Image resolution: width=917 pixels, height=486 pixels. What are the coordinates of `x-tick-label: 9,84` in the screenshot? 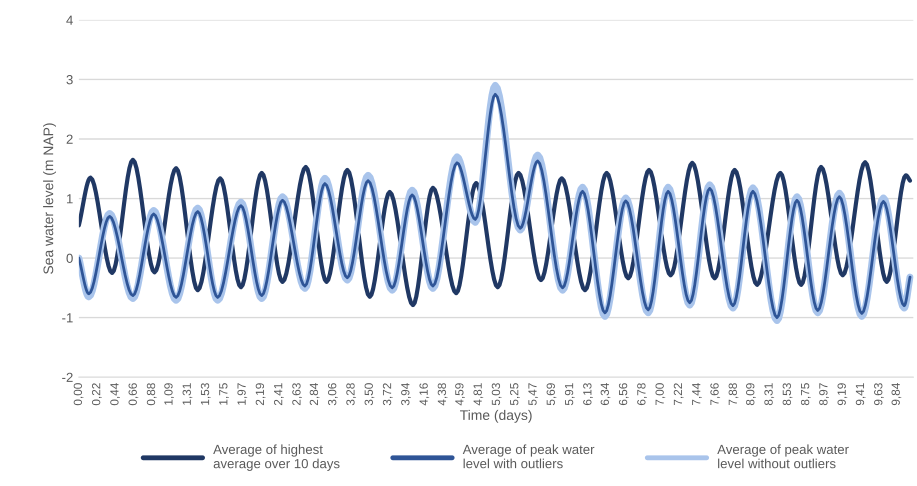 It's located at (897, 394).